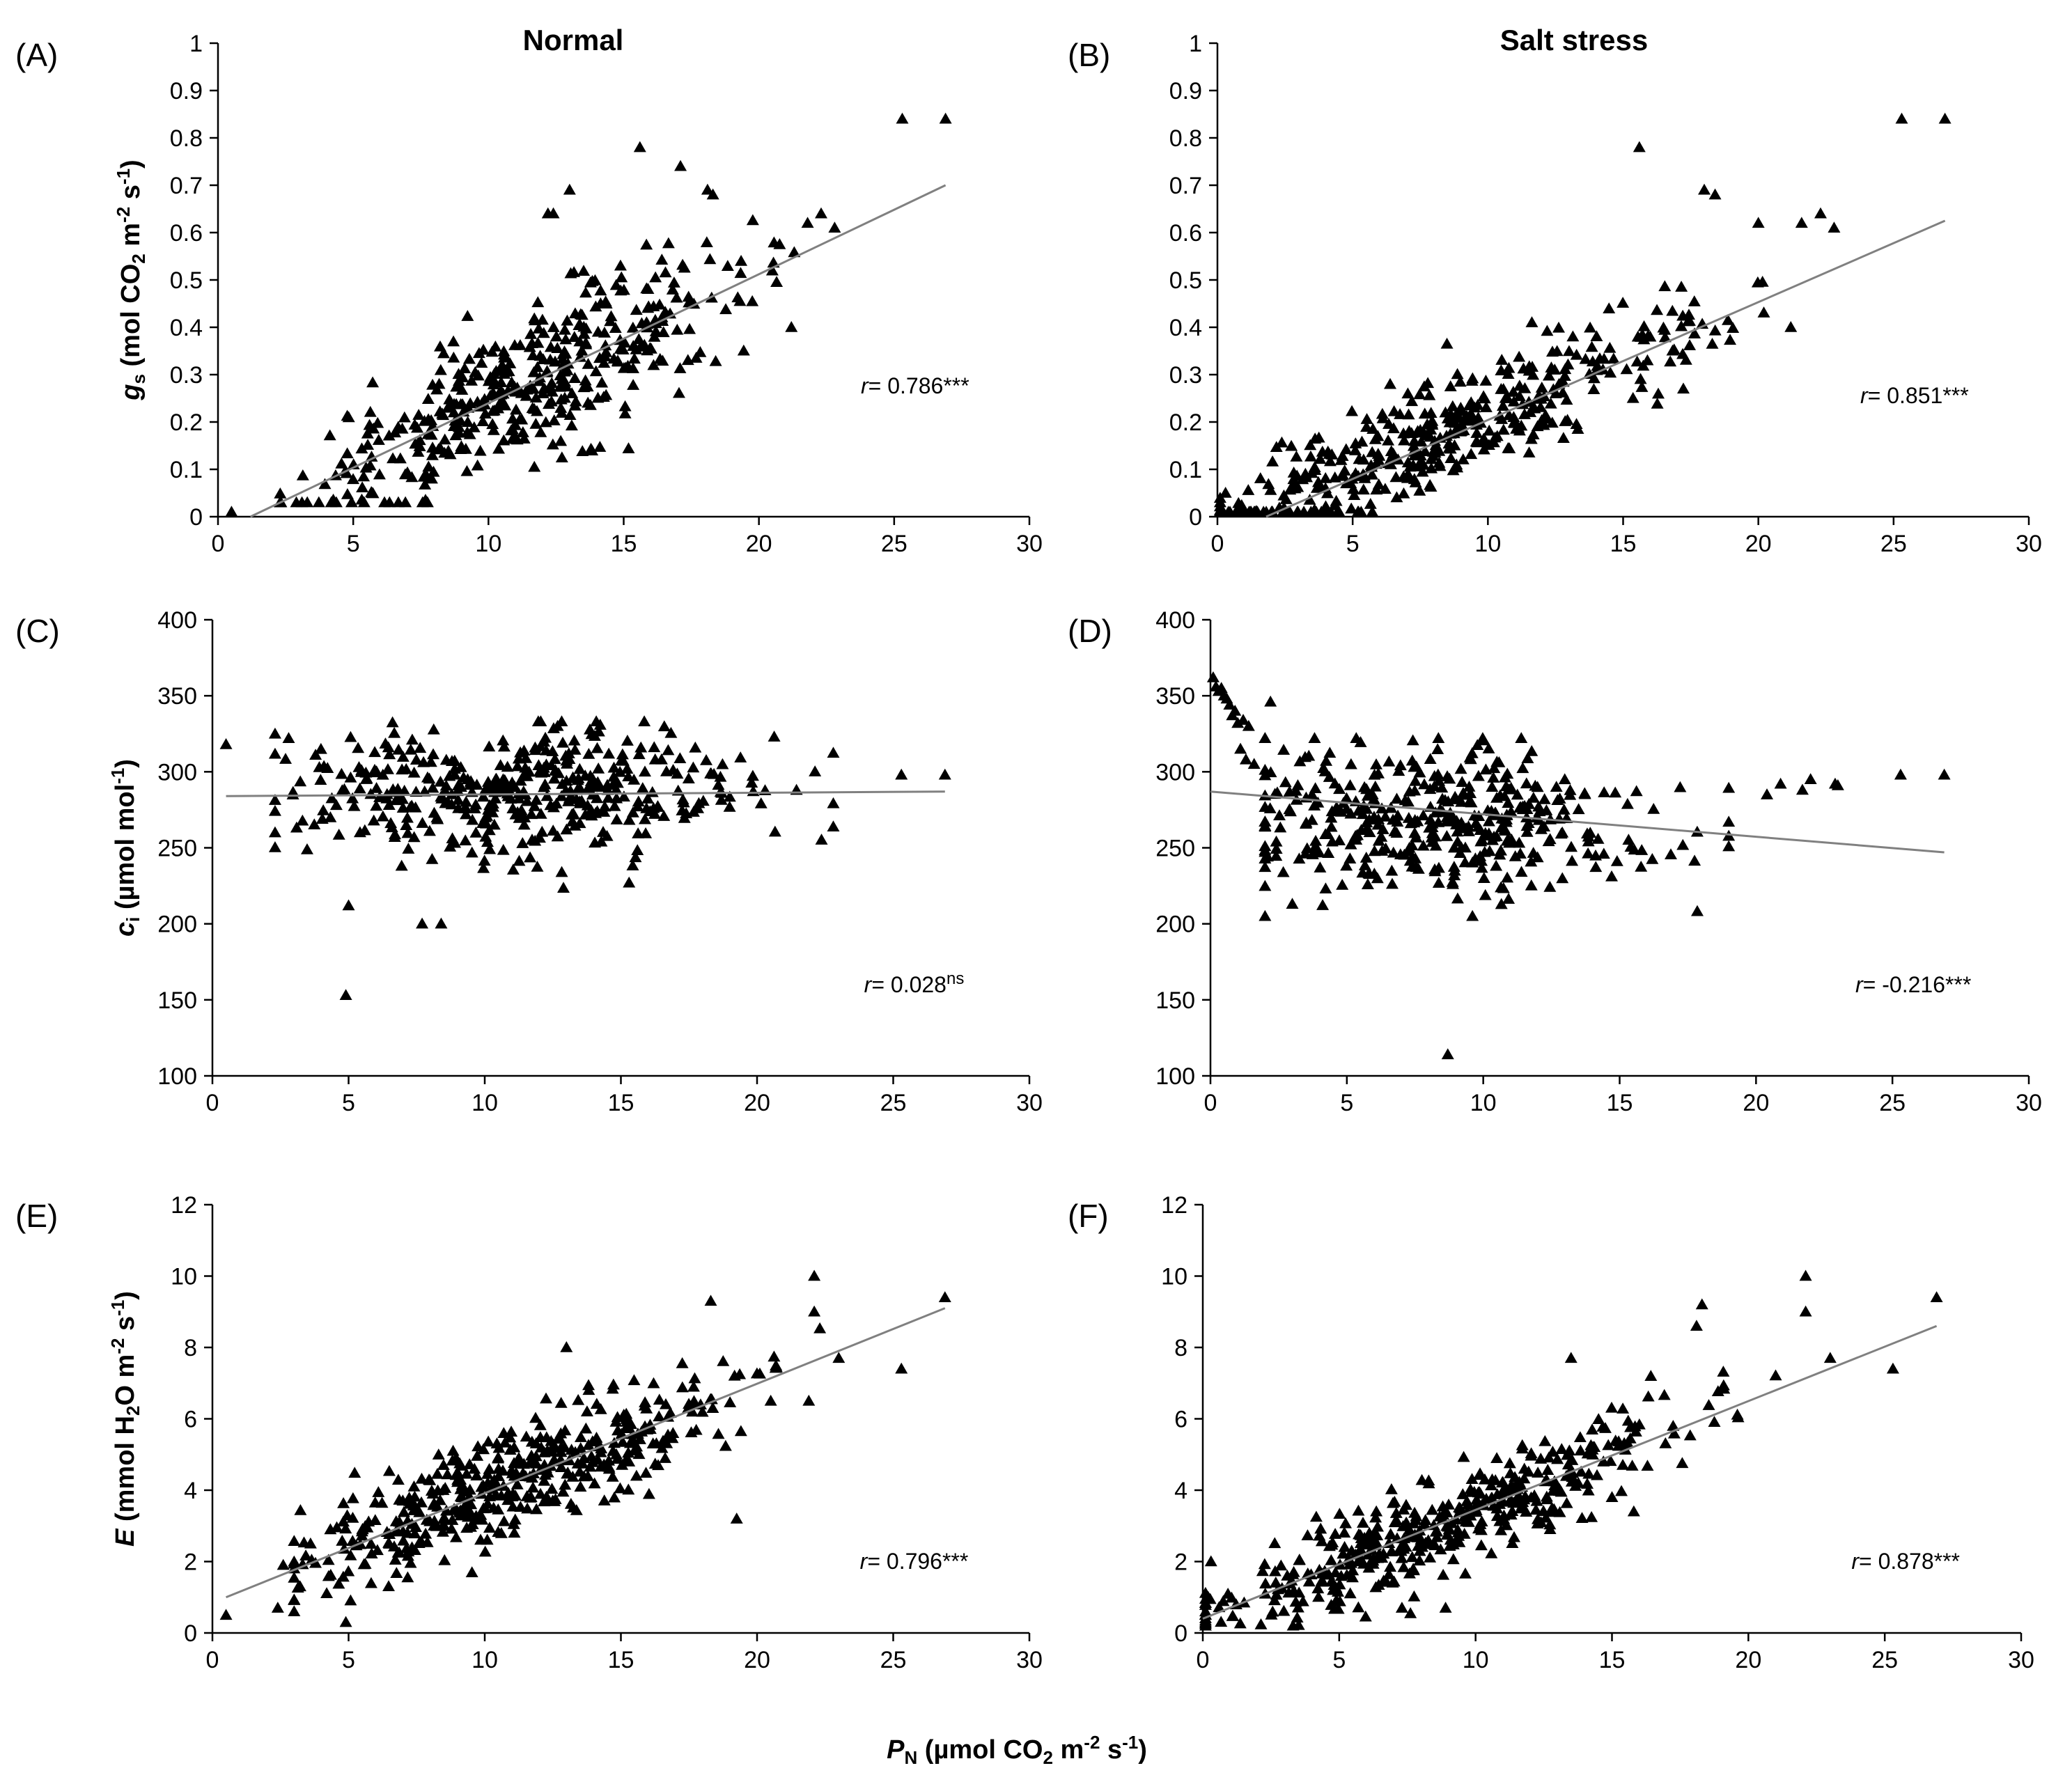  What do you see at coordinates (190, 1562) in the screenshot?
I see `y-tick-label: 2` at bounding box center [190, 1562].